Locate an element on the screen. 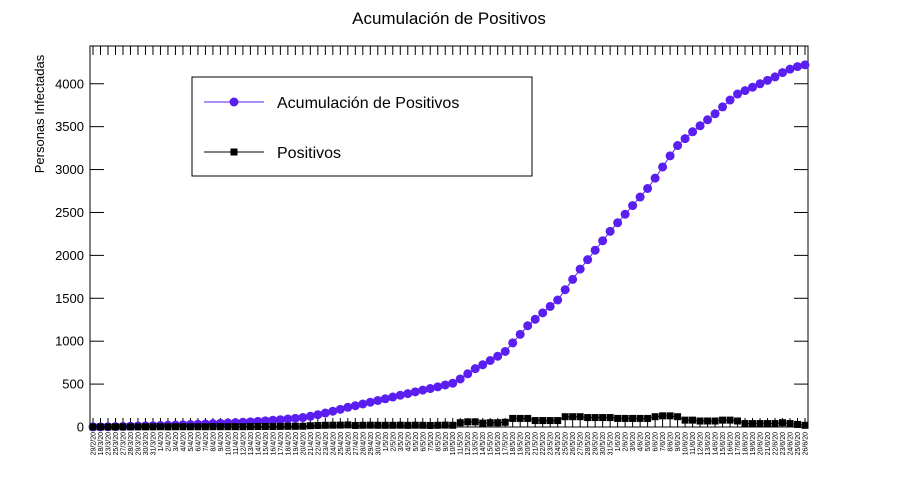  x-tick-label: 19/6/20 is located at coordinates (753, 443).